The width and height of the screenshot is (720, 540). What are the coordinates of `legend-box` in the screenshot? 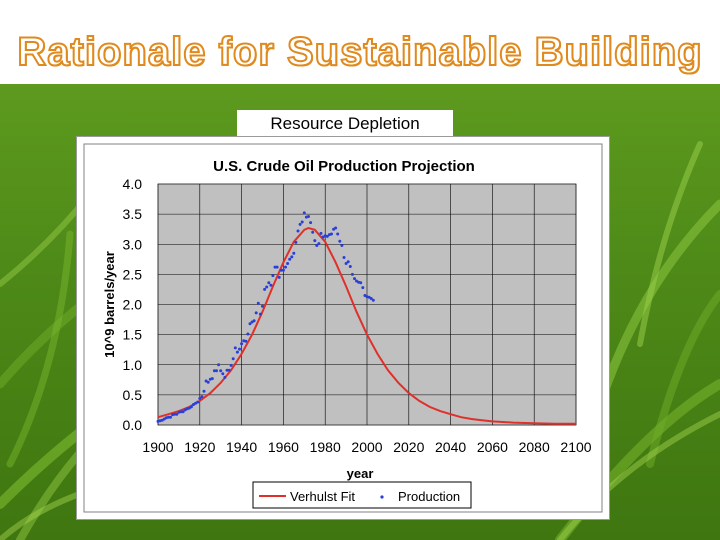 It's located at (362, 495).